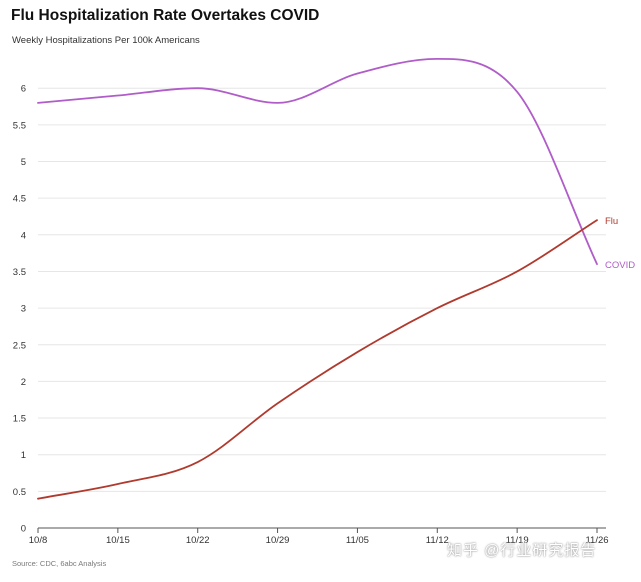 The width and height of the screenshot is (641, 582). I want to click on y-tick-labels: 0 0.5 1 1.5 2 2.5 3 3.5 4 4.5 5 5.5 6, so click(19, 309).